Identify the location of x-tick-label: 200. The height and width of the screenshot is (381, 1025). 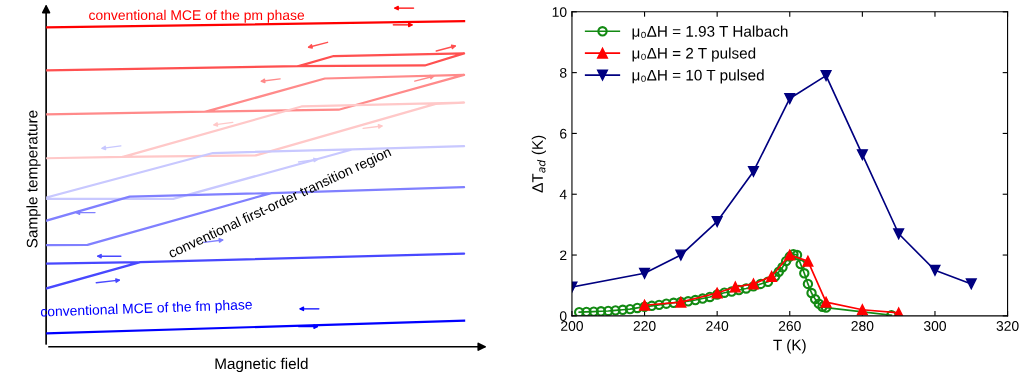
(572, 326).